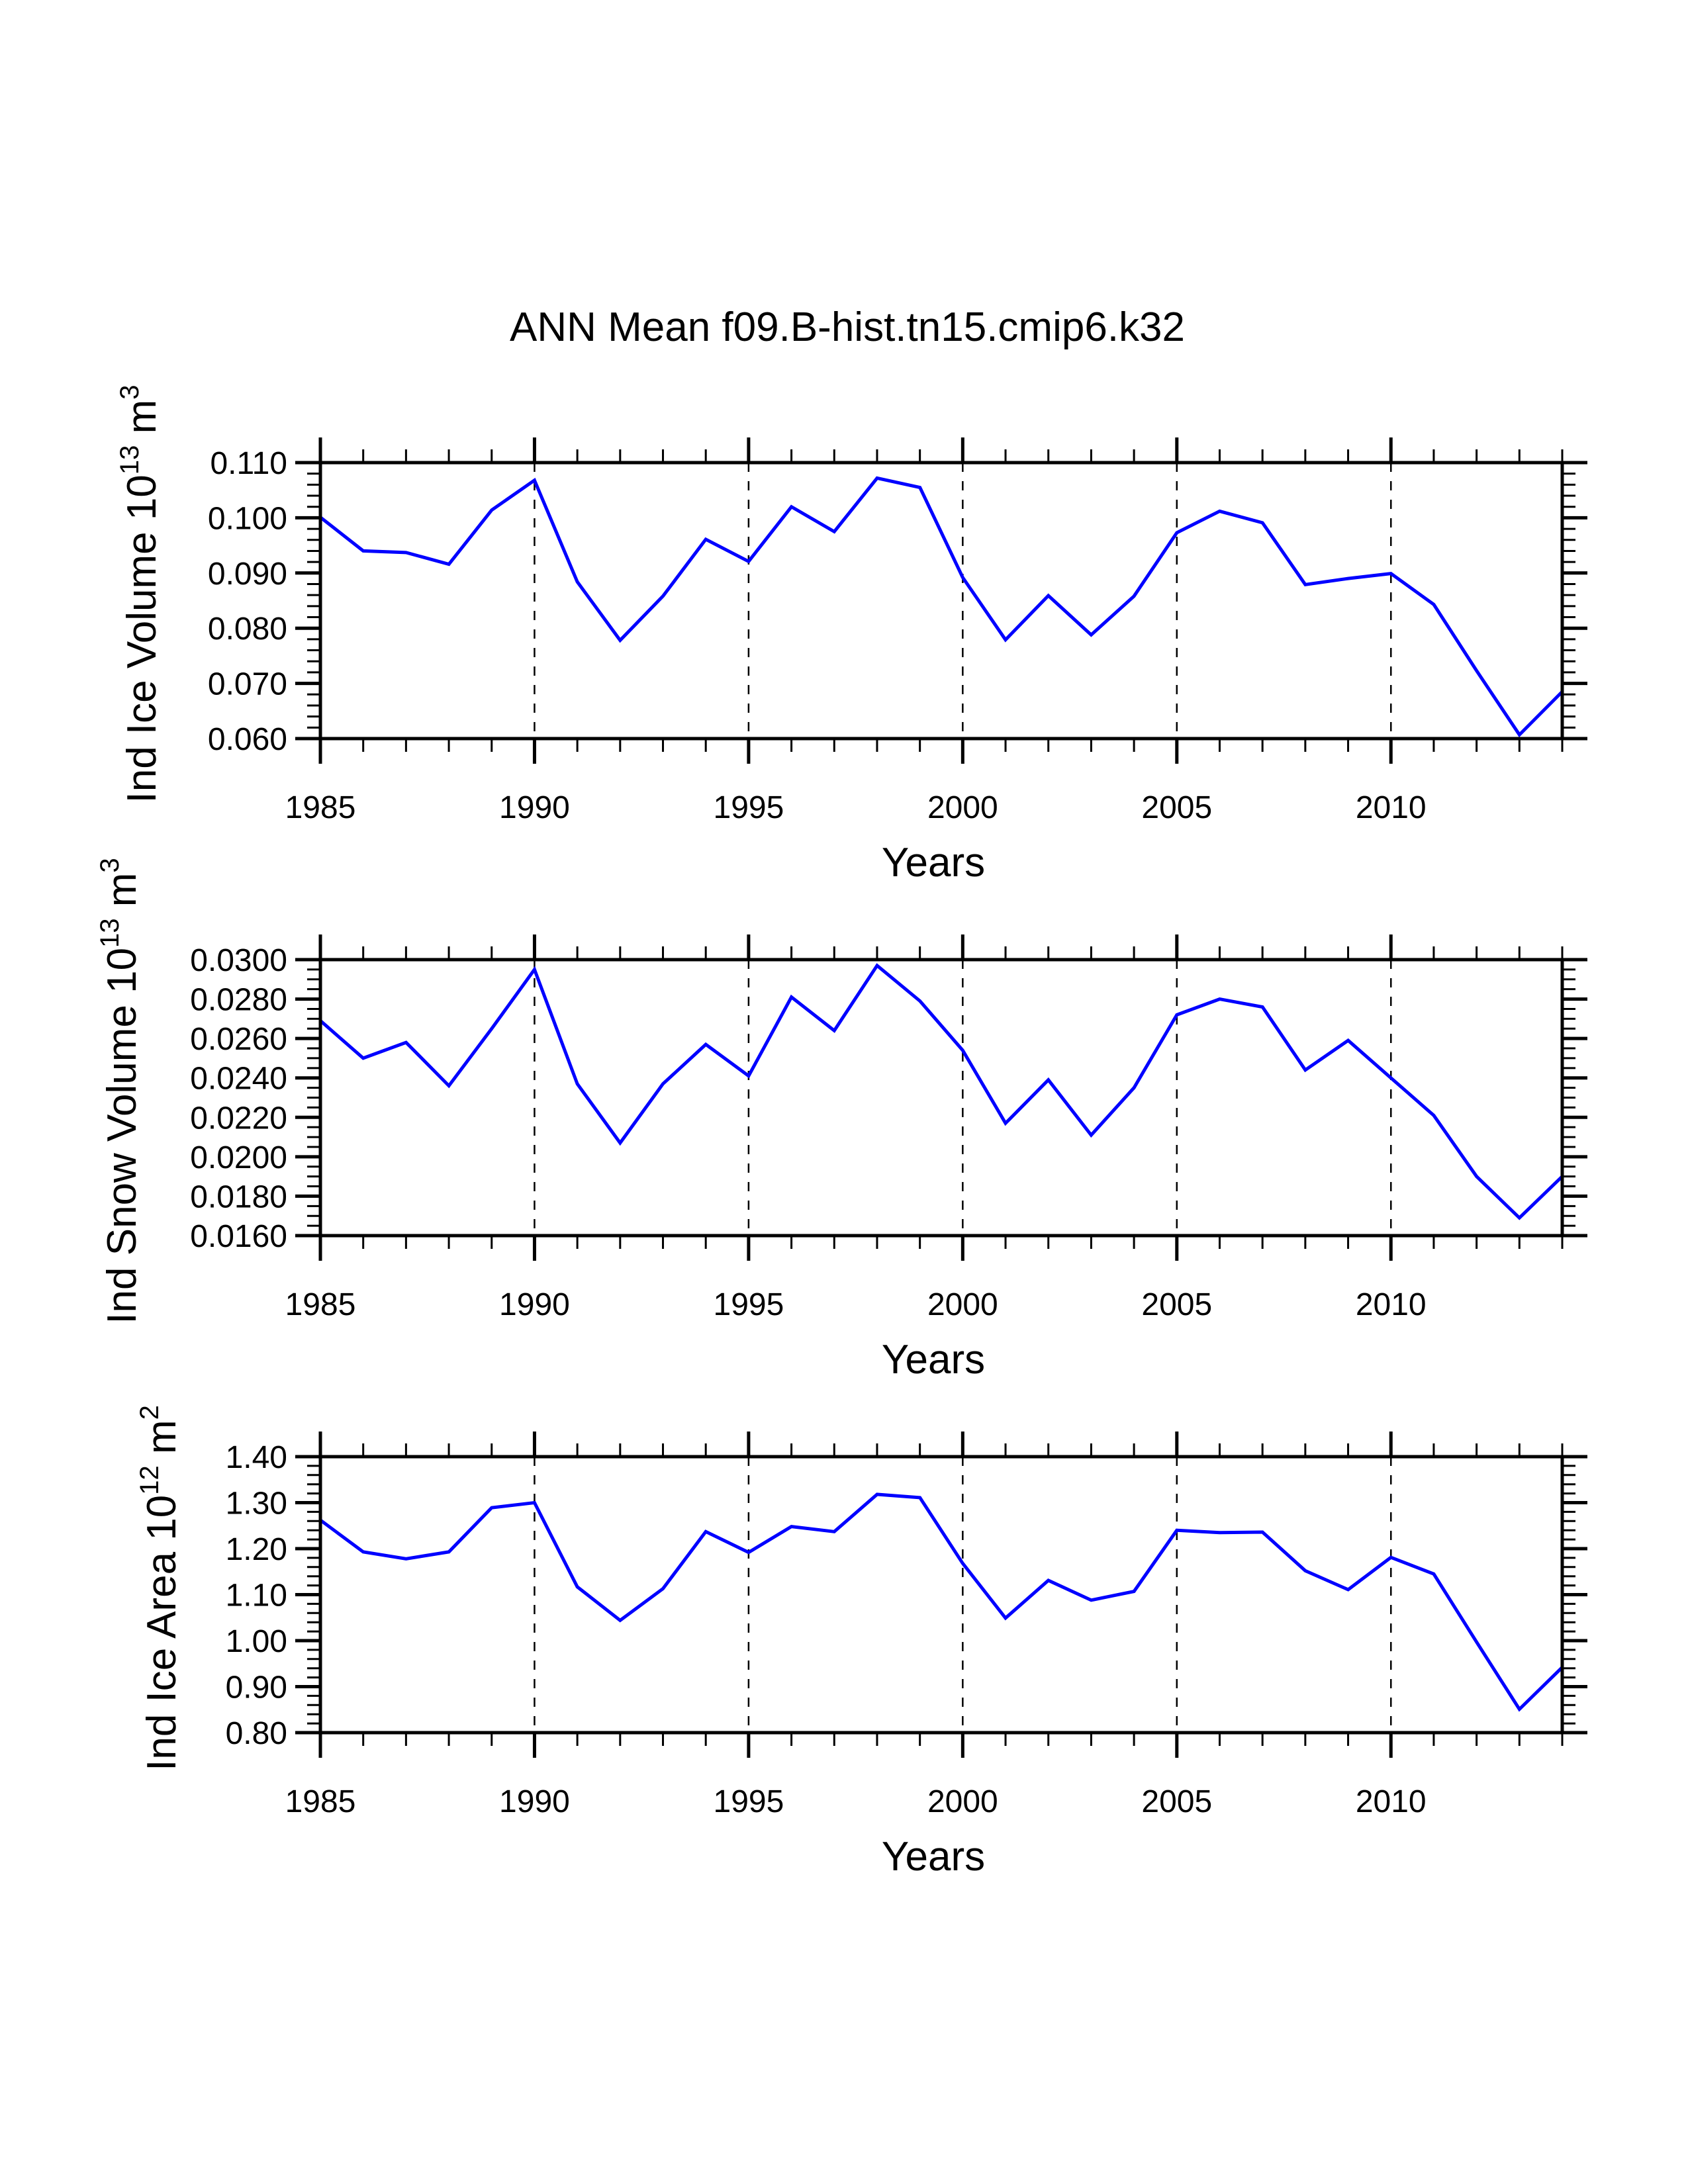  Describe the element at coordinates (247, 739) in the screenshot. I see `y-tick-label: 0.060` at that location.